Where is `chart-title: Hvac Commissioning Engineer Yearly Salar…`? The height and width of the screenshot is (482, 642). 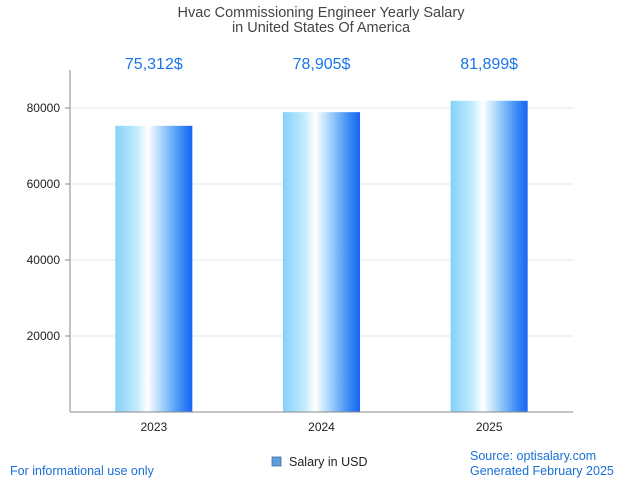
chart-title: Hvac Commissioning Engineer Yearly Salar… is located at coordinates (322, 13).